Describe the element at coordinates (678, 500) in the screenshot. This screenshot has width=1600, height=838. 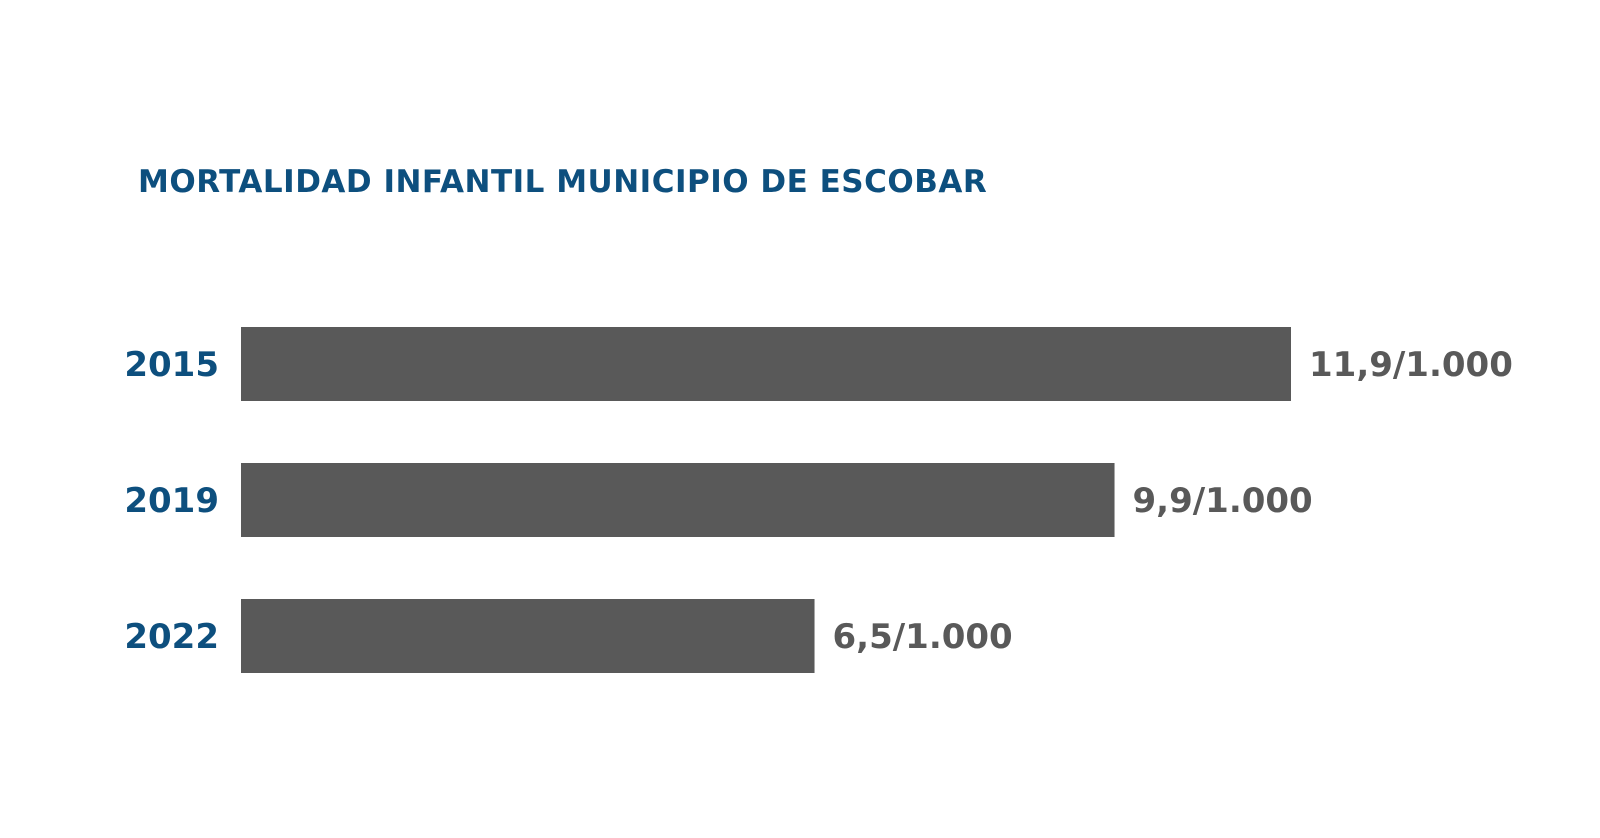
I see `bar-2019` at that location.